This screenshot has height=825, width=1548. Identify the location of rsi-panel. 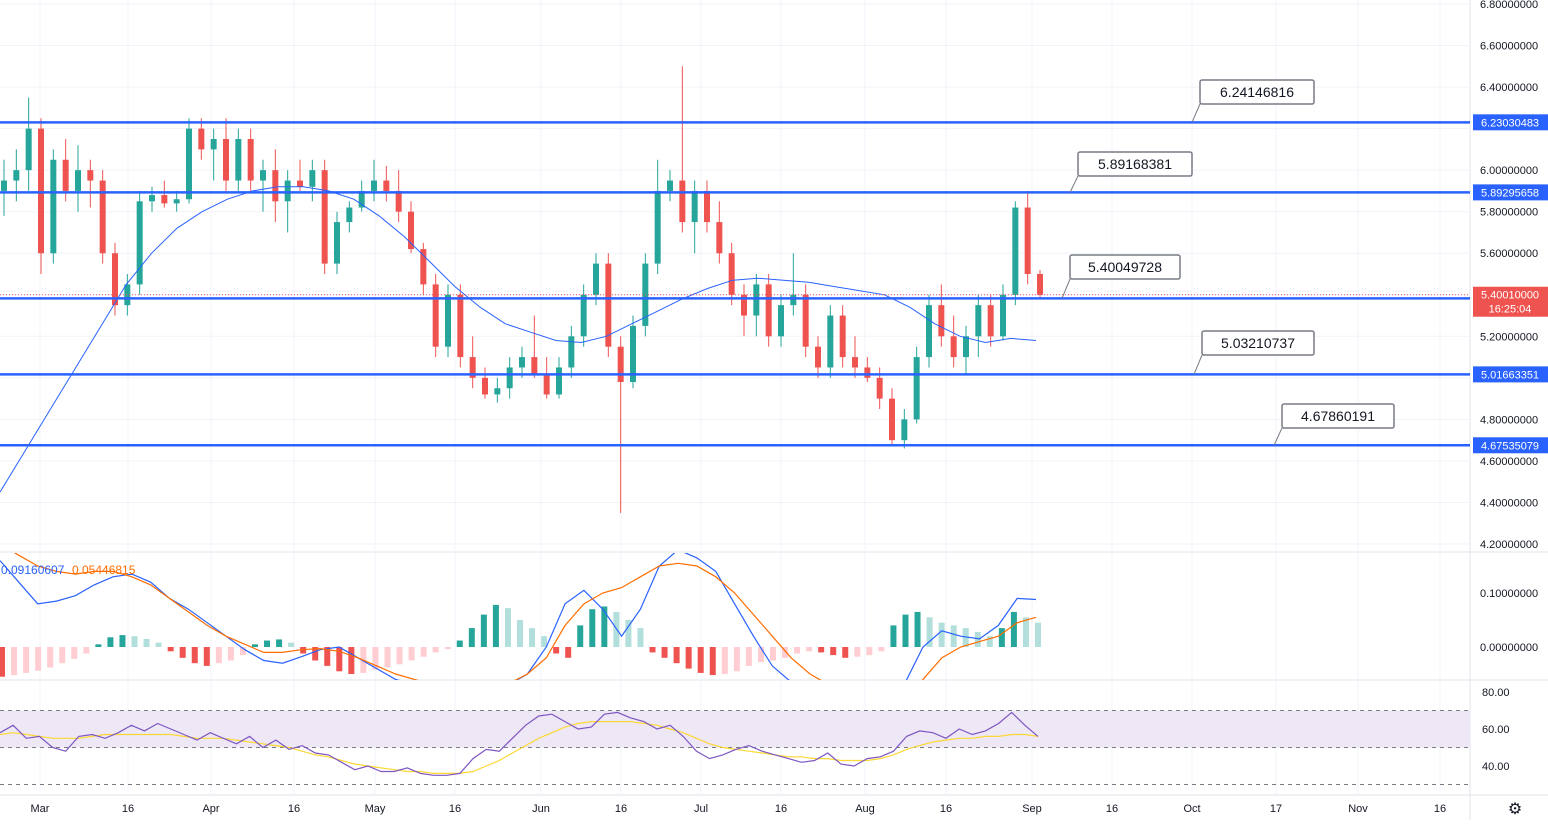
(735, 747).